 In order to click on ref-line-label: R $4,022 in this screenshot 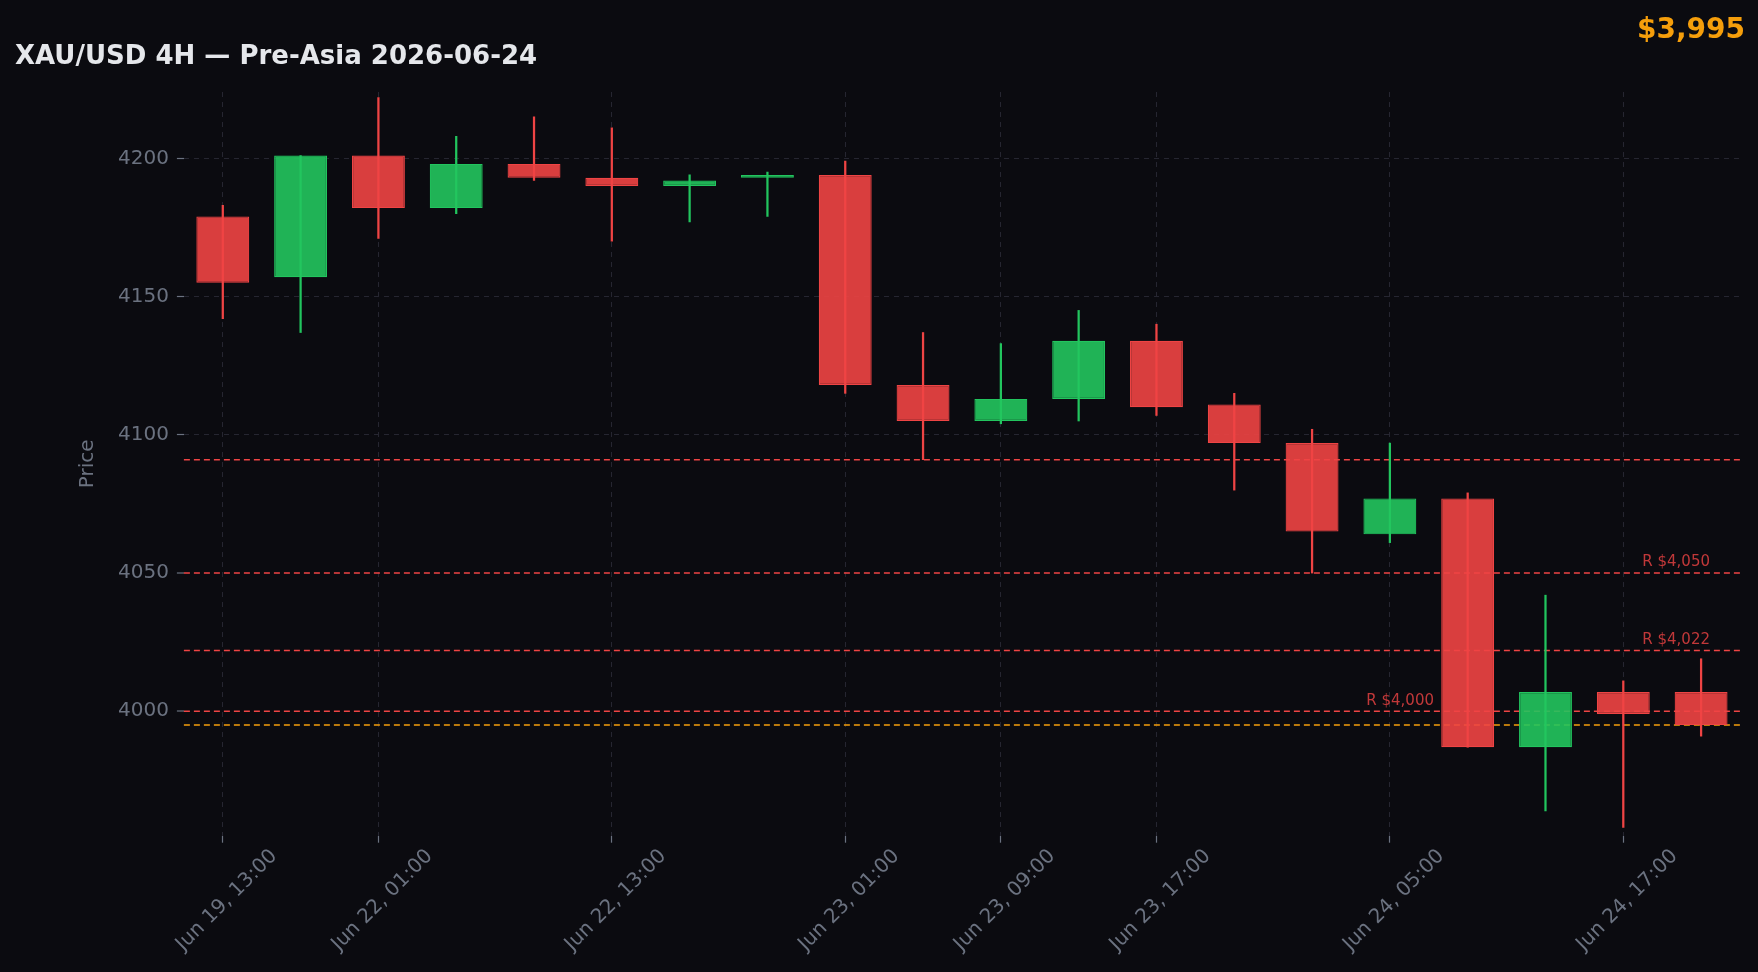, I will do `click(1676, 638)`.